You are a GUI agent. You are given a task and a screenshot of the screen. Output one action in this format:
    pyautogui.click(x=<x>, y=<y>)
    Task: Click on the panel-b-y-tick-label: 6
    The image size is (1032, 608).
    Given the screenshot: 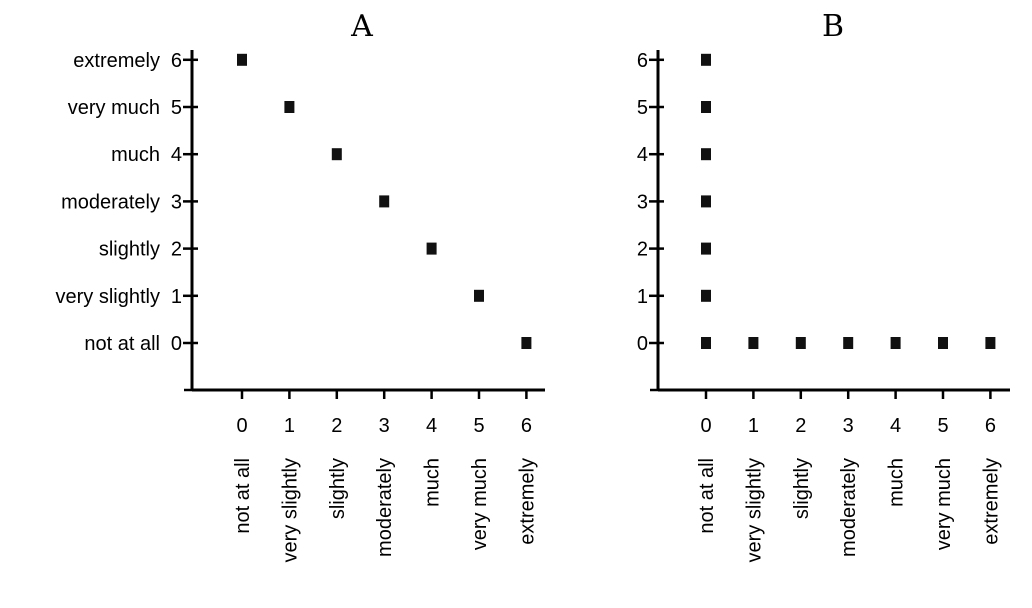 What is the action you would take?
    pyautogui.click(x=642, y=61)
    